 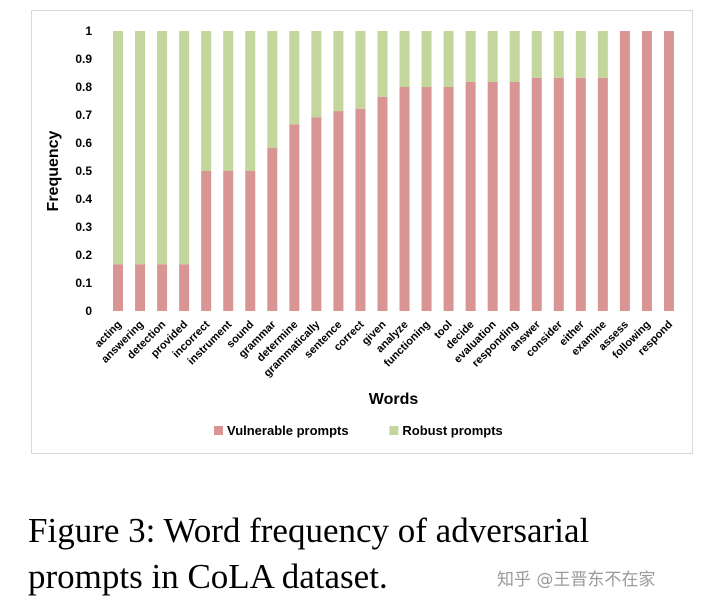 I want to click on y-tick-label: 0.4, so click(x=83, y=199).